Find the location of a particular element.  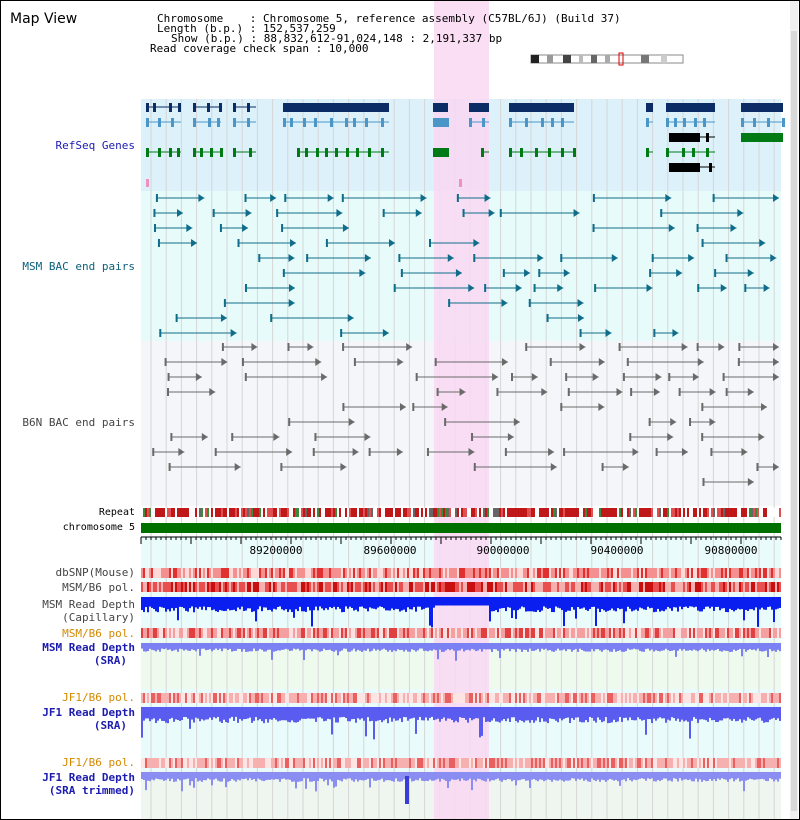

msm-bac-pair-end is located at coordinates (401, 273).